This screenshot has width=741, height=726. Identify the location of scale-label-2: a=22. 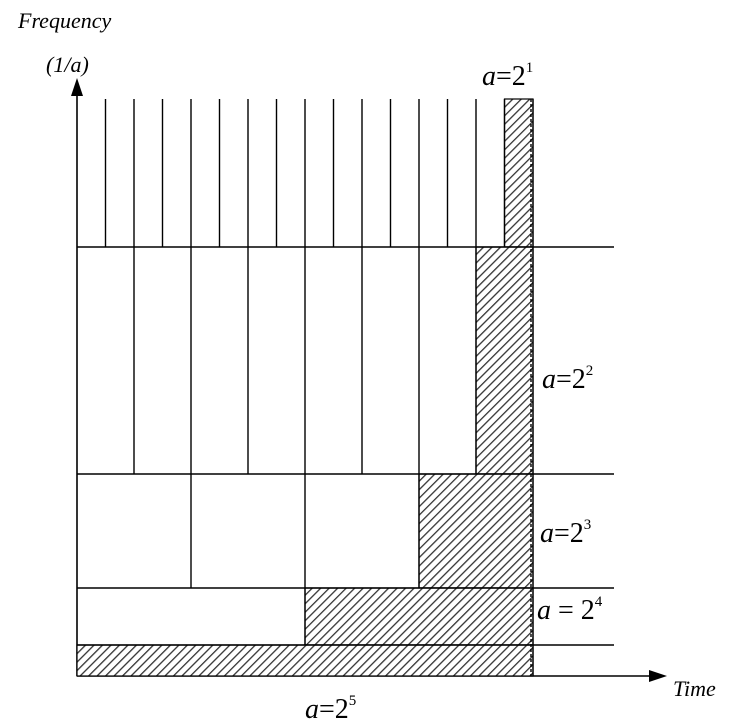
(567, 379).